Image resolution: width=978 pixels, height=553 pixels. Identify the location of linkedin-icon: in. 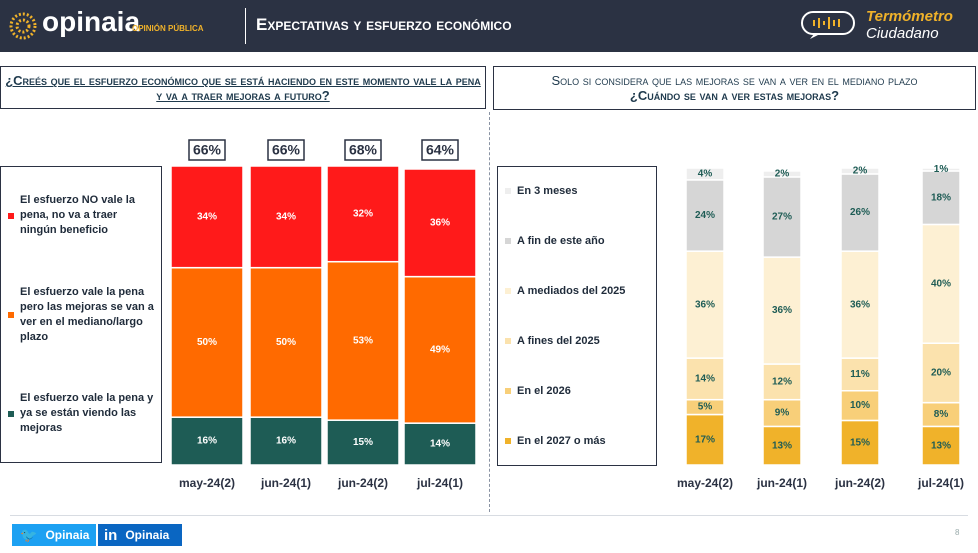
(111, 535).